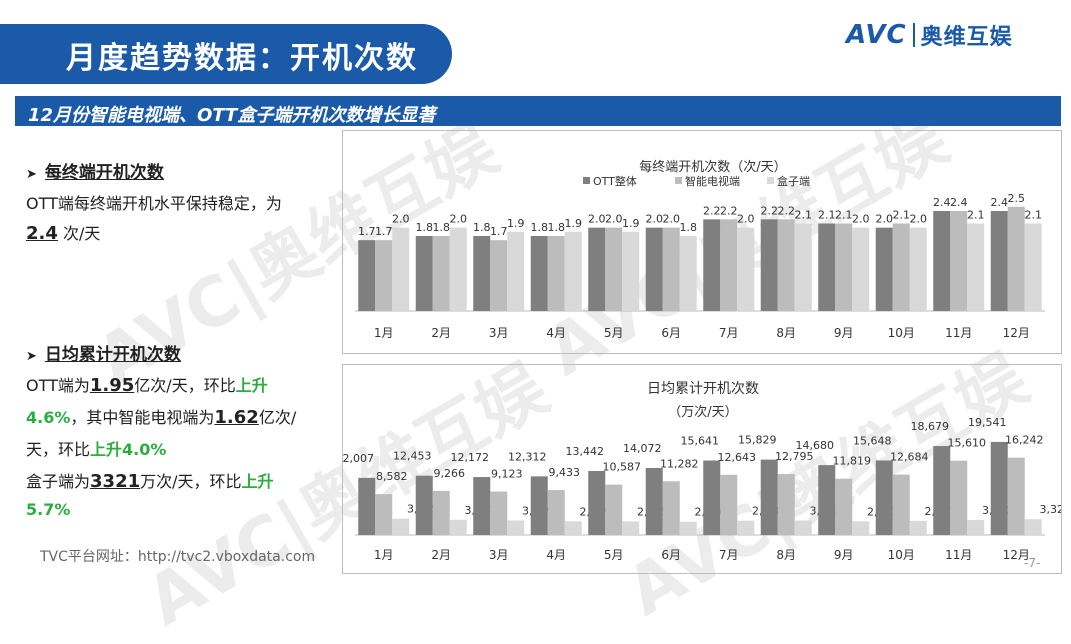  What do you see at coordinates (556, 333) in the screenshot?
I see `x-tick-label: 4月` at bounding box center [556, 333].